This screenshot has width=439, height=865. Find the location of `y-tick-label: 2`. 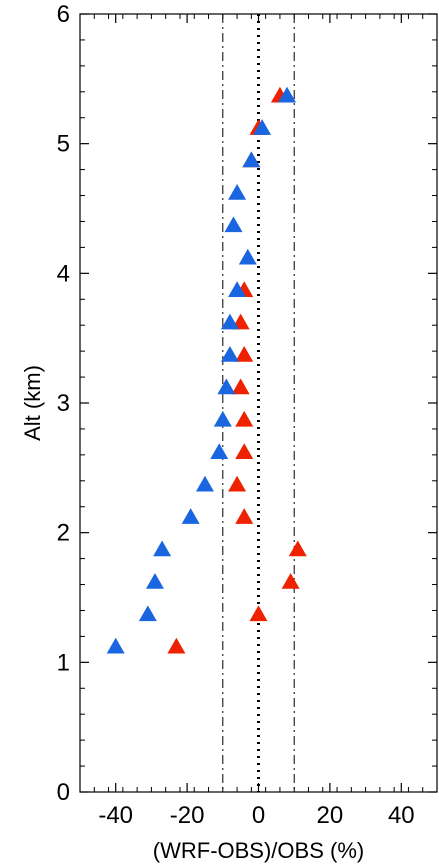

y-tick-label: 2 is located at coordinates (63, 533).